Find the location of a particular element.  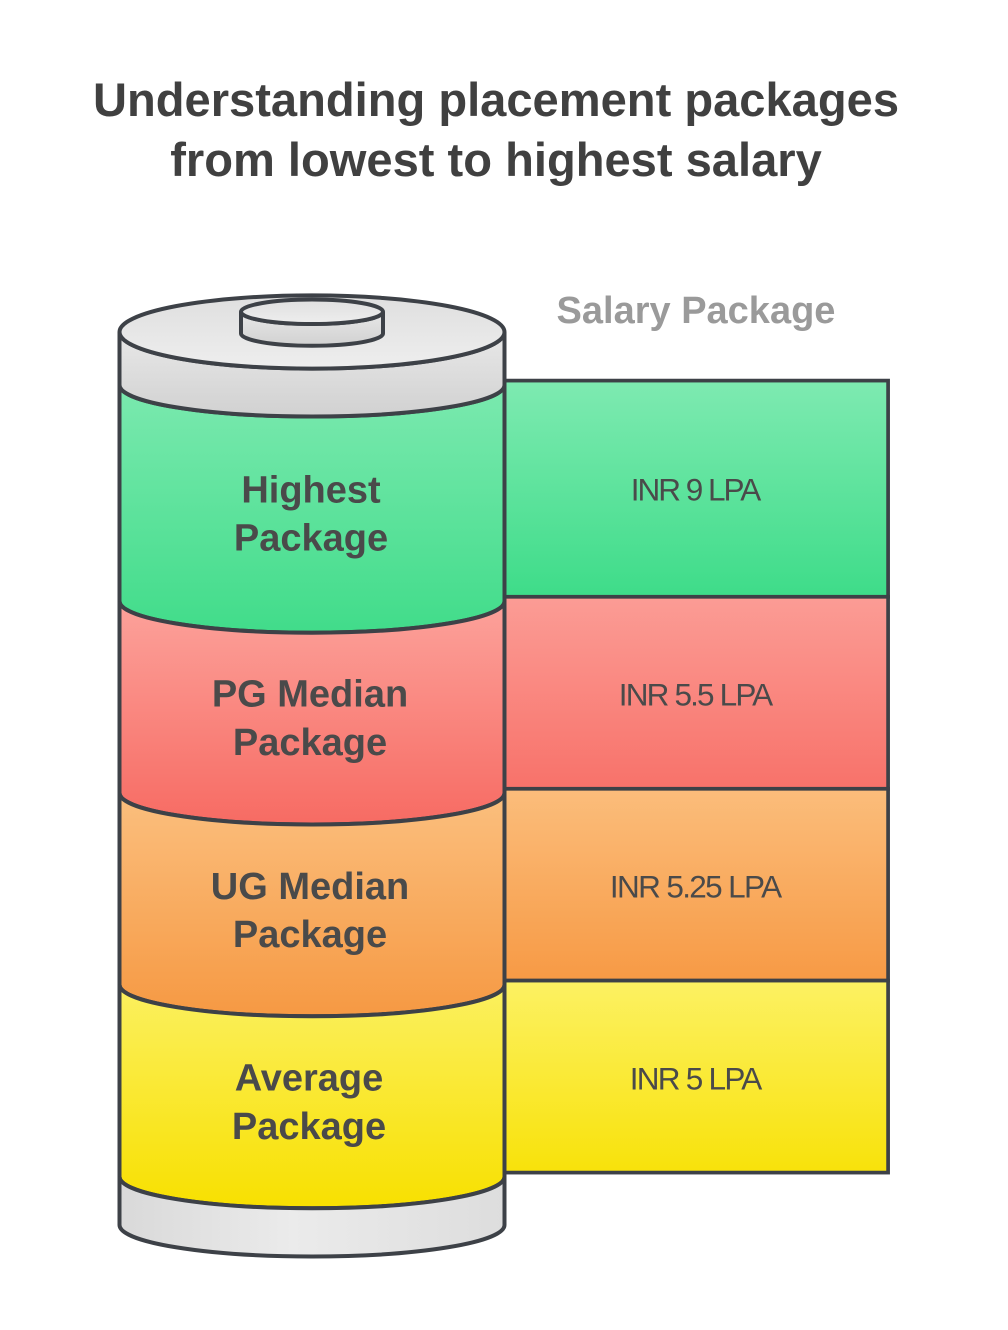

svg-text: UG Median is located at coordinates (310, 887).